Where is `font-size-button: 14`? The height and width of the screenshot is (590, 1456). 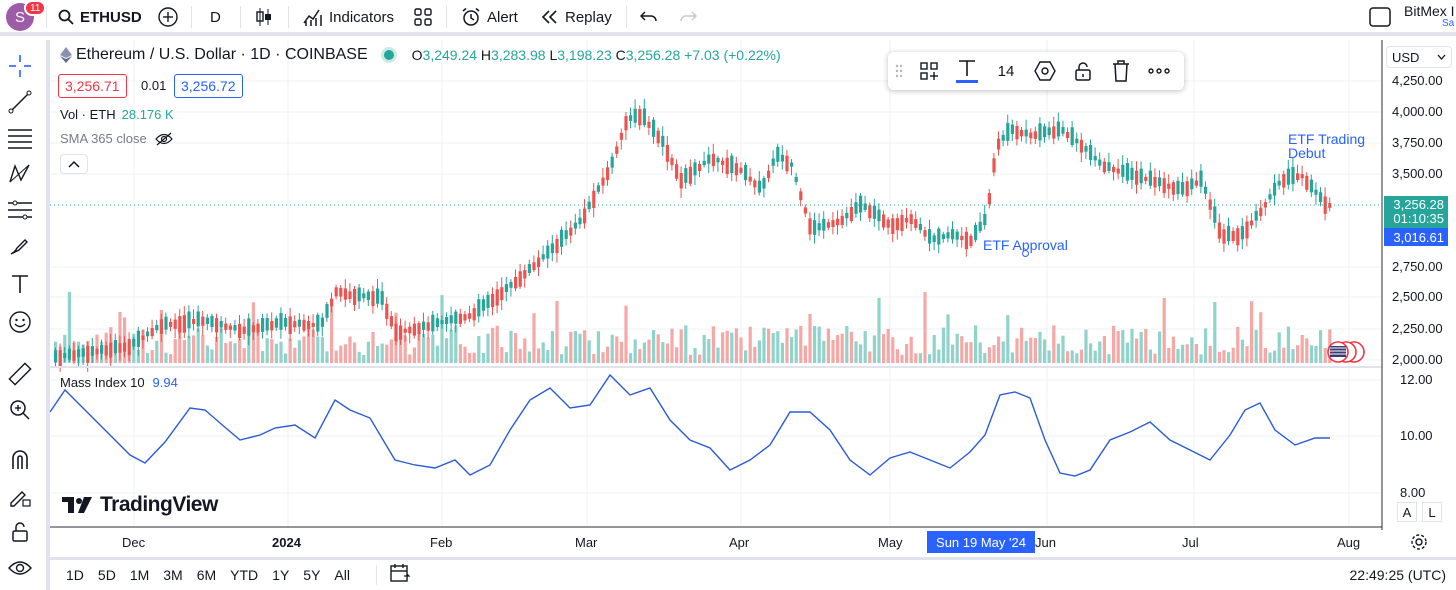
font-size-button: 14 is located at coordinates (1006, 71).